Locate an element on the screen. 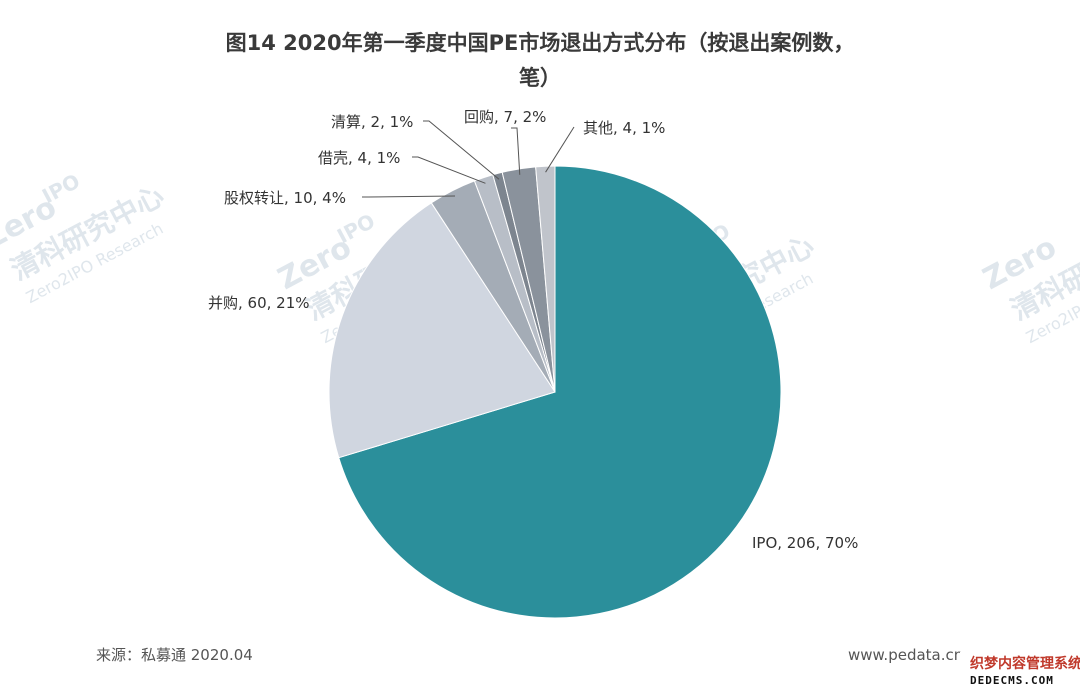 This screenshot has width=1080, height=689. slice-label-6: 其他, 4, 1% is located at coordinates (624, 128).